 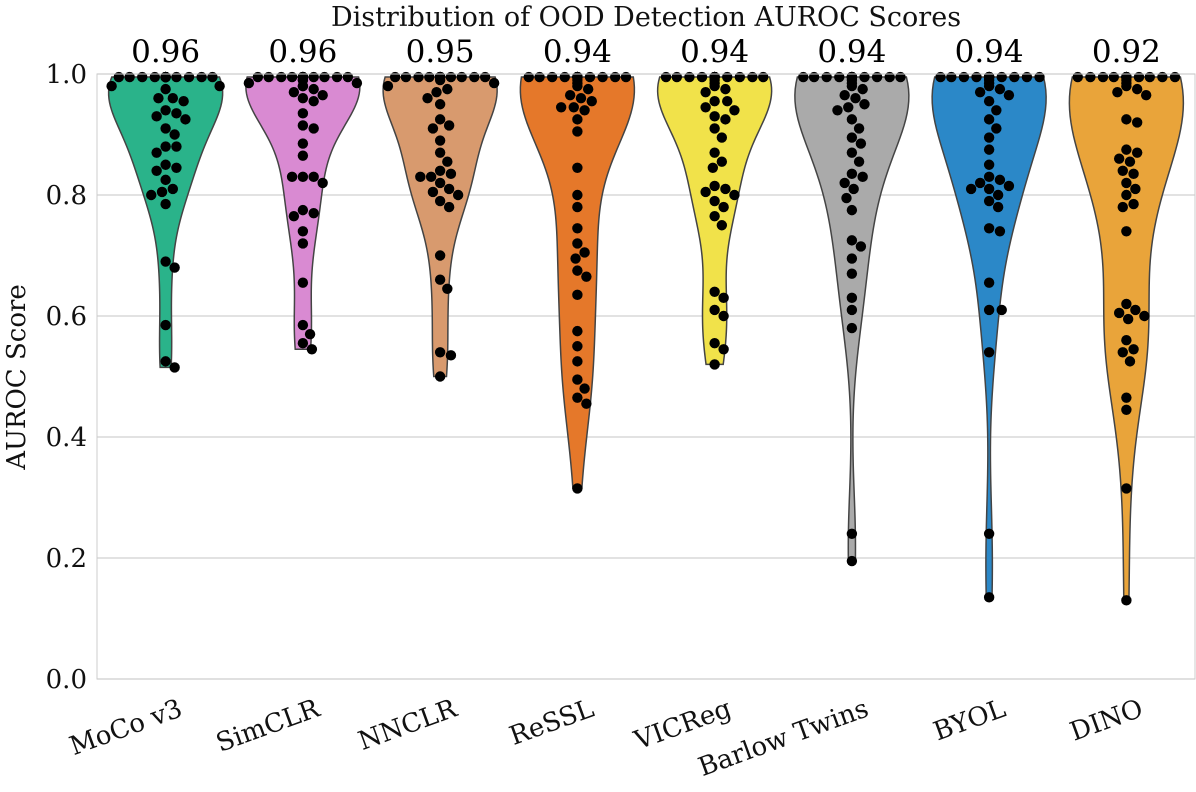 I want to click on median-label: 0.95, so click(x=440, y=52).